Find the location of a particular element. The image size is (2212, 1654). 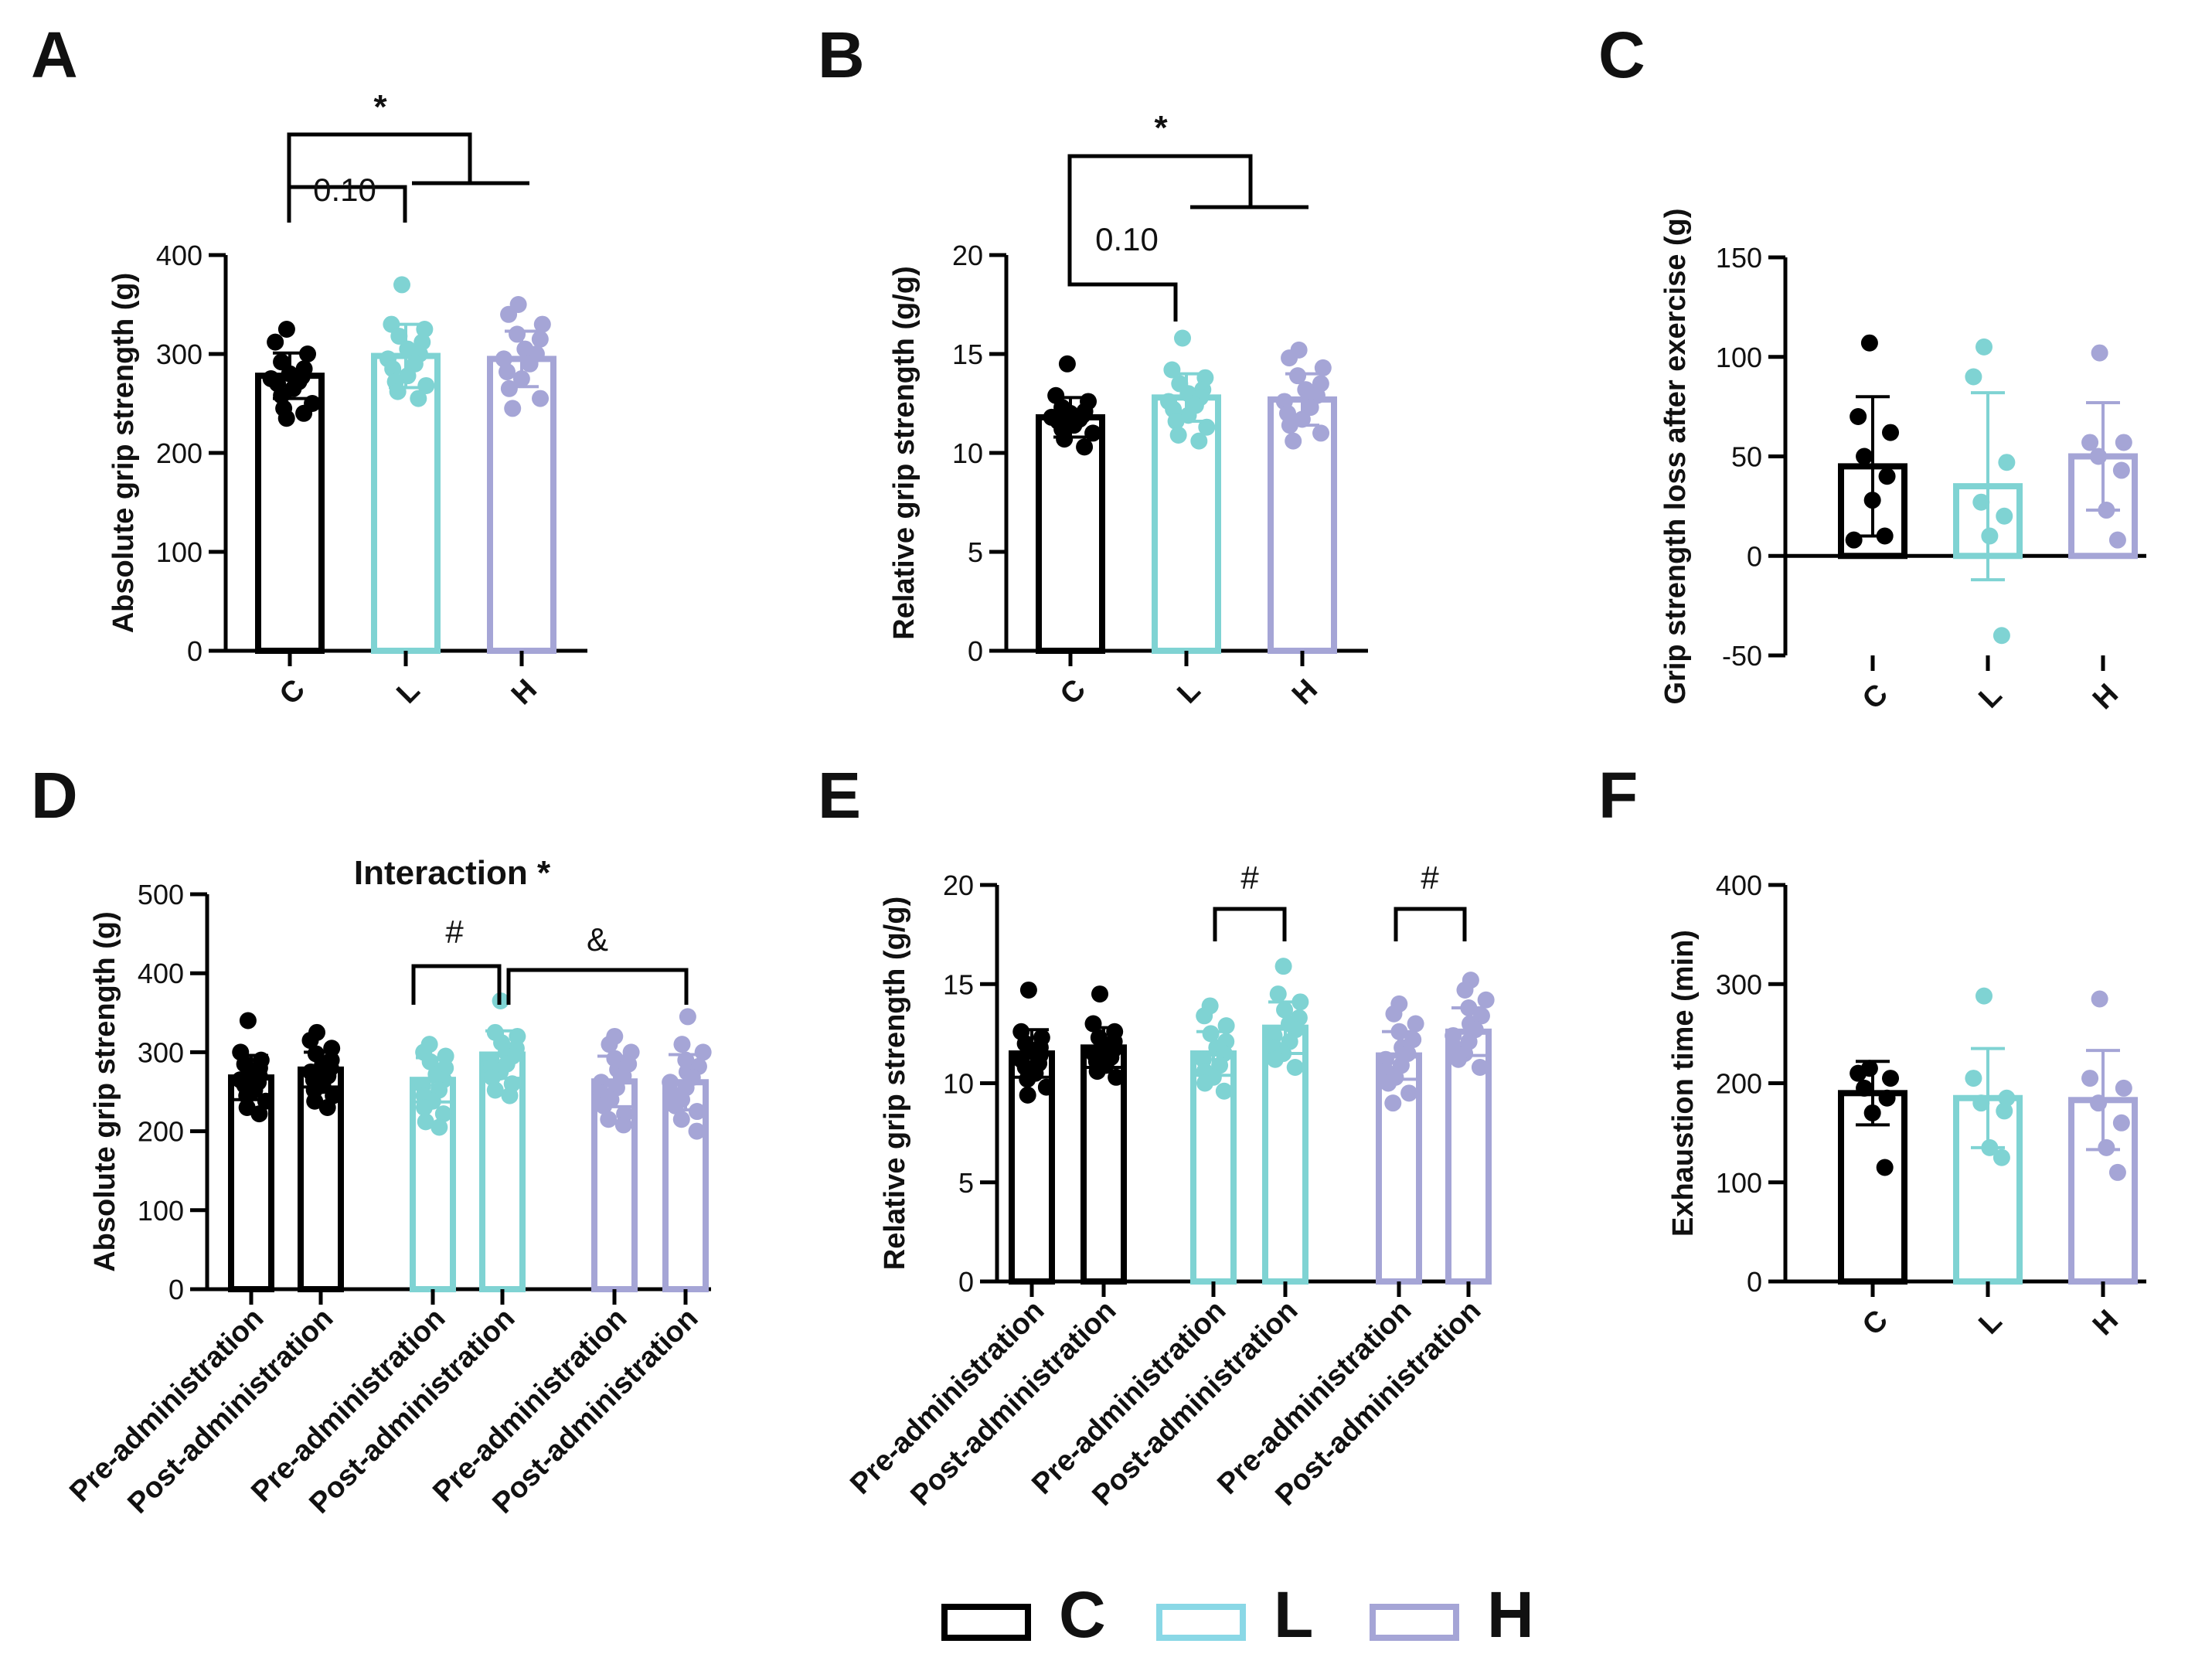

panel-c-y-tick-label: 0 is located at coordinates (1754, 556).